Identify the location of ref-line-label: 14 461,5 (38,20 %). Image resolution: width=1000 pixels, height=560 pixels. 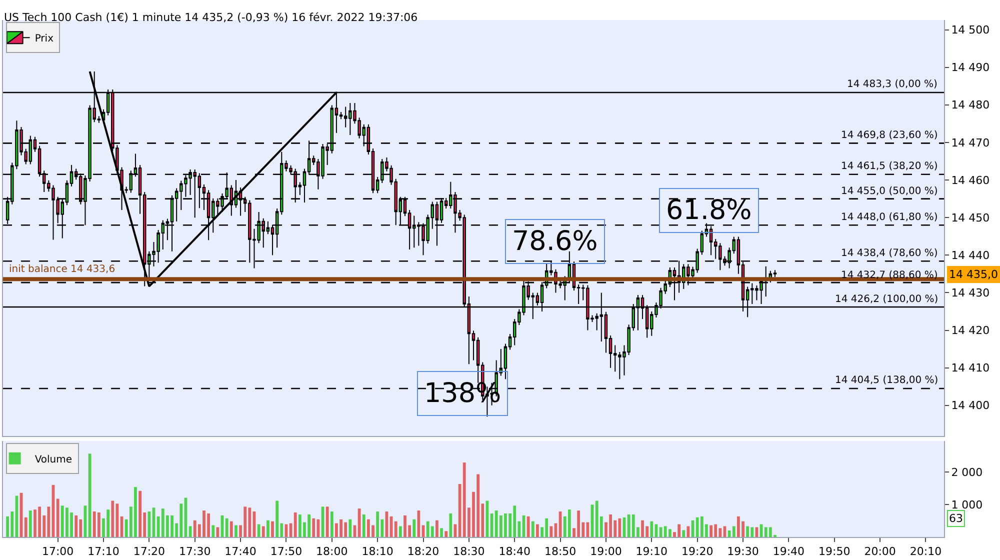
(889, 166).